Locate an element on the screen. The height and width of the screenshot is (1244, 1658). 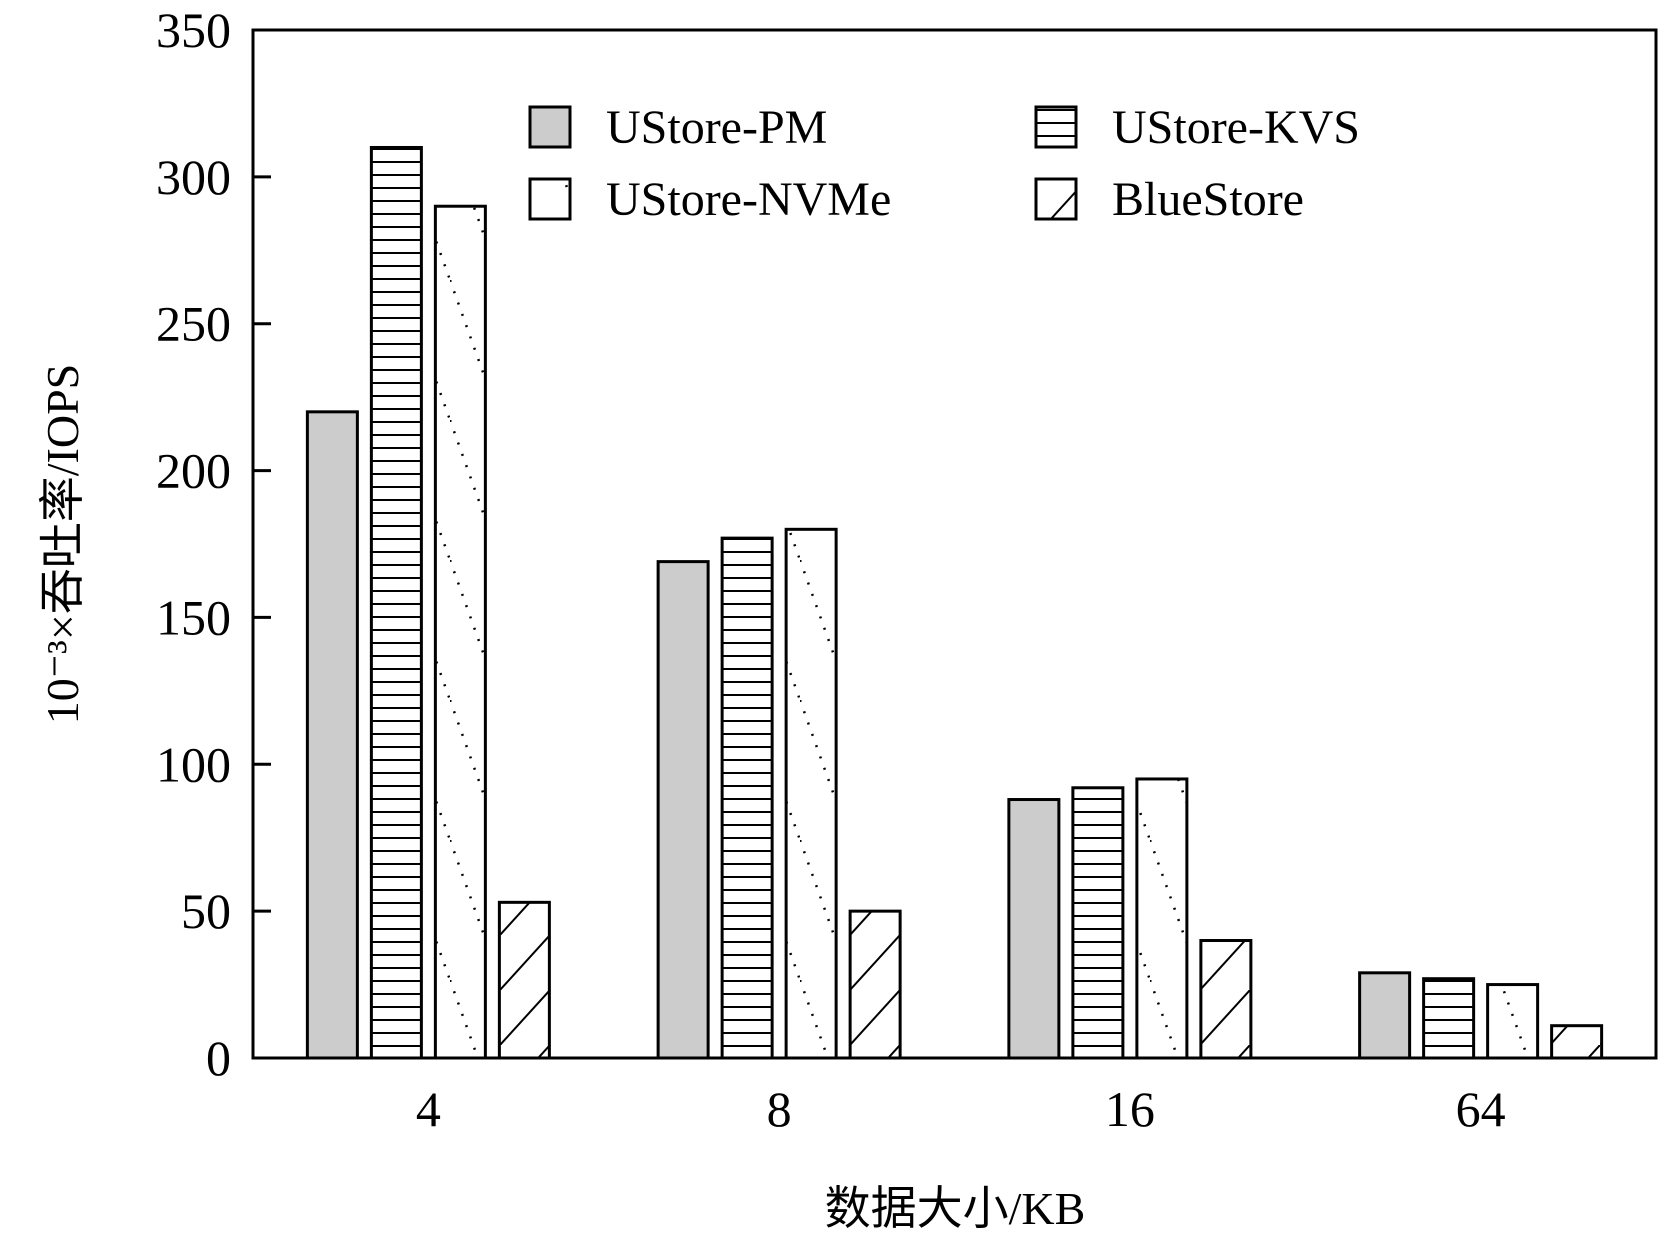
y-tick-label: 0 is located at coordinates (218, 1058).